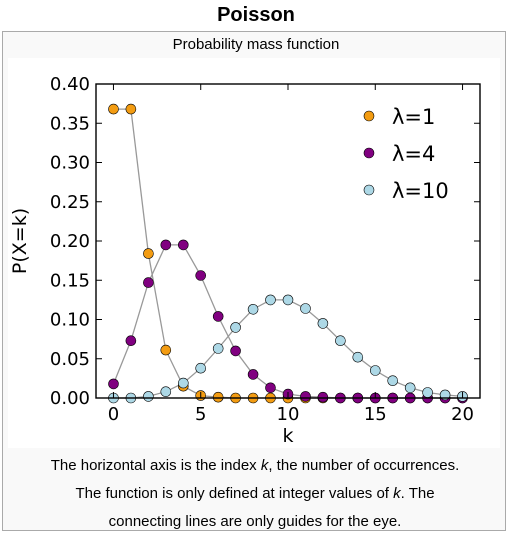 The width and height of the screenshot is (512, 537). What do you see at coordinates (413, 117) in the screenshot?
I see `legend-label: λ=1` at bounding box center [413, 117].